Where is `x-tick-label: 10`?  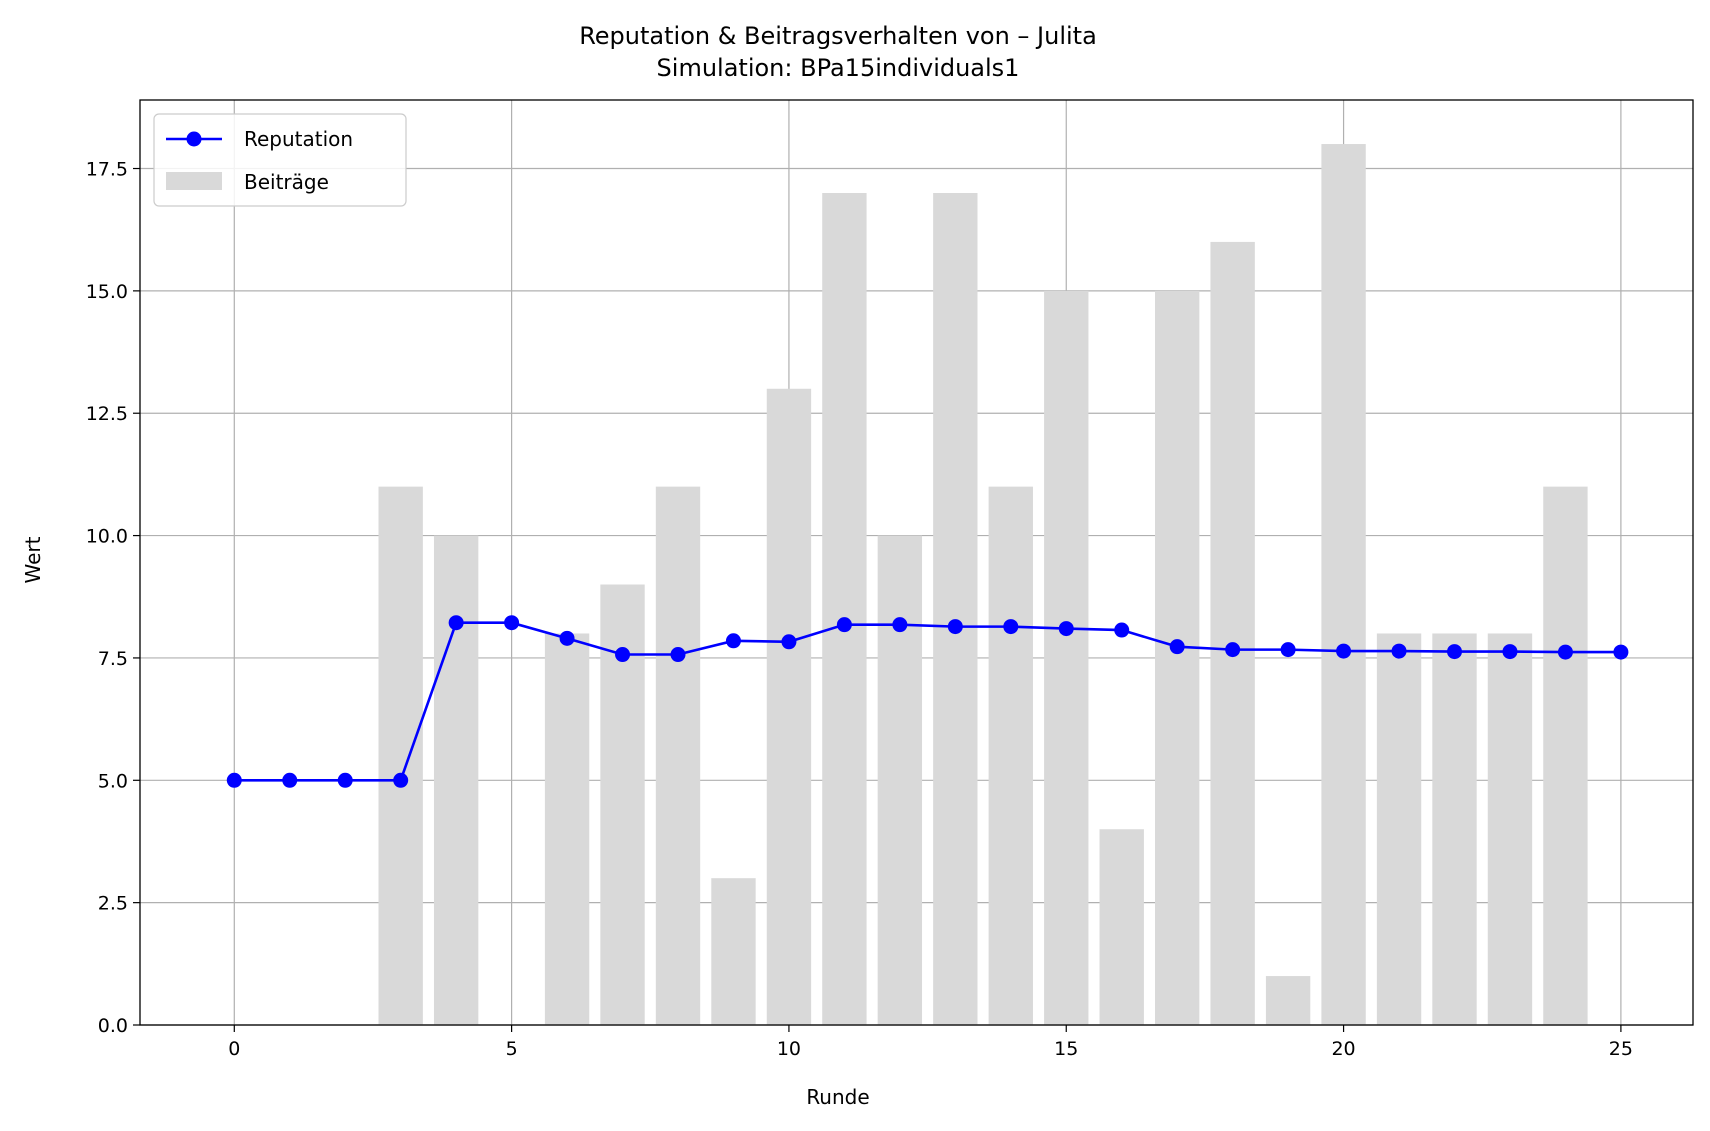 x-tick-label: 10 is located at coordinates (789, 1049).